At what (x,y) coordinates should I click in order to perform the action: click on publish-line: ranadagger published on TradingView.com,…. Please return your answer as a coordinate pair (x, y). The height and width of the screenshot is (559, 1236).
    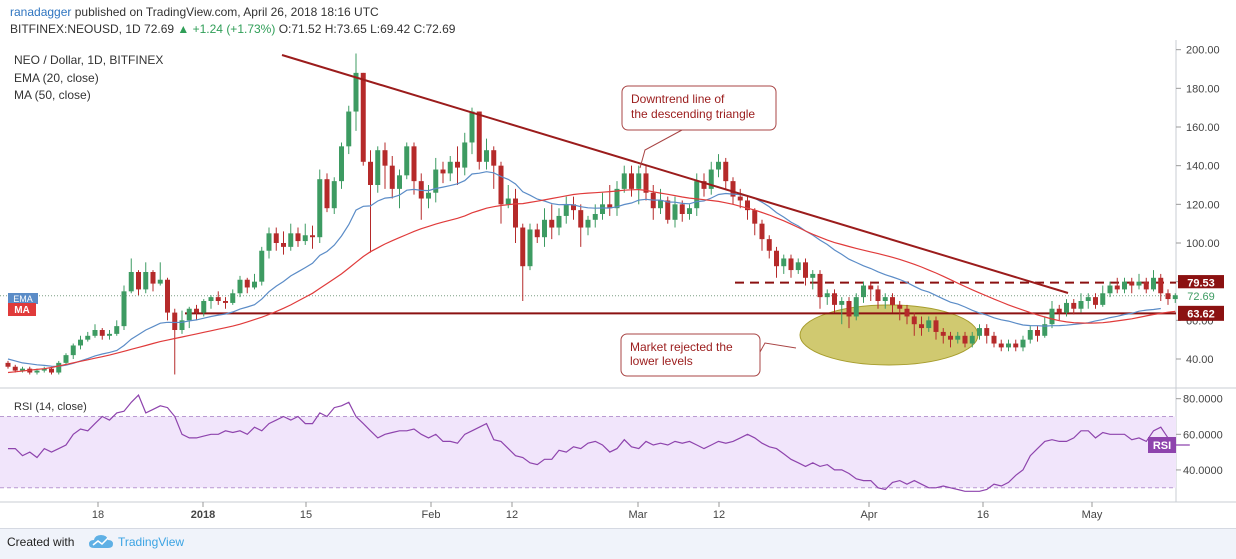
    Looking at the image, I should click on (194, 12).